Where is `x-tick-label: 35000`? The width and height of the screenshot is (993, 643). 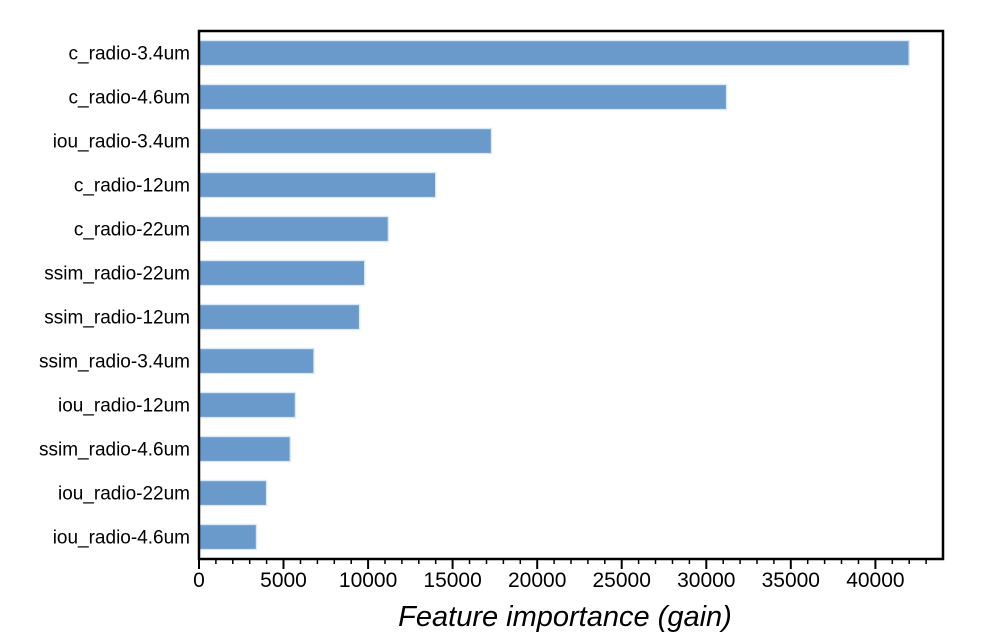 x-tick-label: 35000 is located at coordinates (791, 580).